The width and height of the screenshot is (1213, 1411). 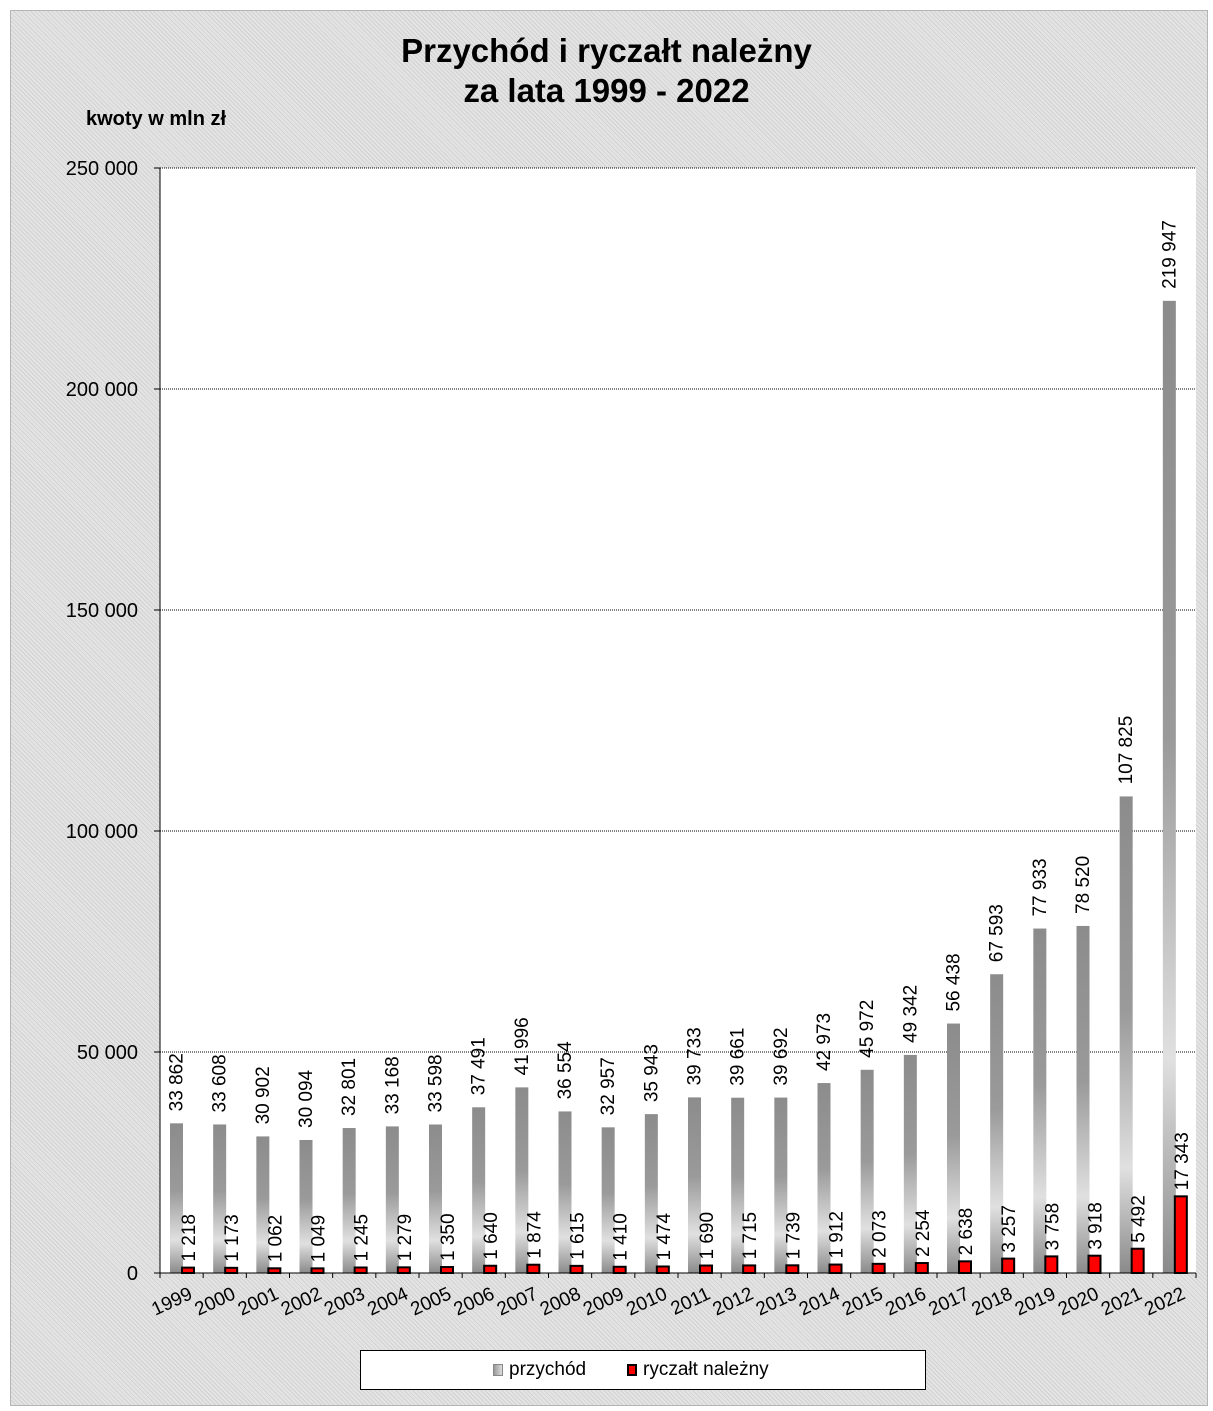 What do you see at coordinates (1040, 887) in the screenshot?
I see `data-label-revenue: 77 933` at bounding box center [1040, 887].